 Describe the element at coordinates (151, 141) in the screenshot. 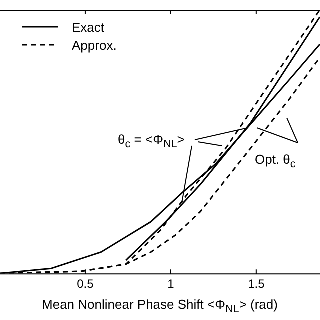

I see `annotation: θ$_{c}$ = <Φ$_{NL}$>` at that location.